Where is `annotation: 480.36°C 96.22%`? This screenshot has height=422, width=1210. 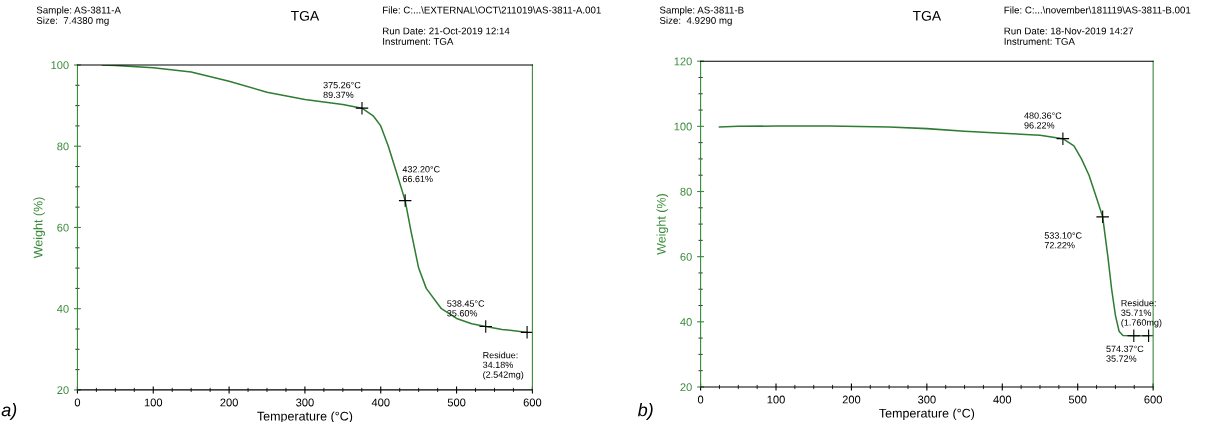
annotation: 480.36°C 96.22% is located at coordinates (1043, 120).